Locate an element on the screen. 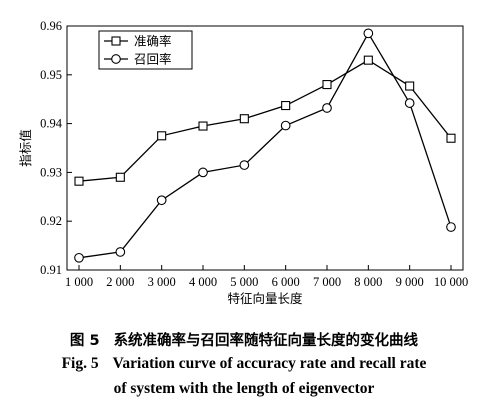 The image size is (488, 410). x-axis-title: 特征向量长度 is located at coordinates (265, 298).